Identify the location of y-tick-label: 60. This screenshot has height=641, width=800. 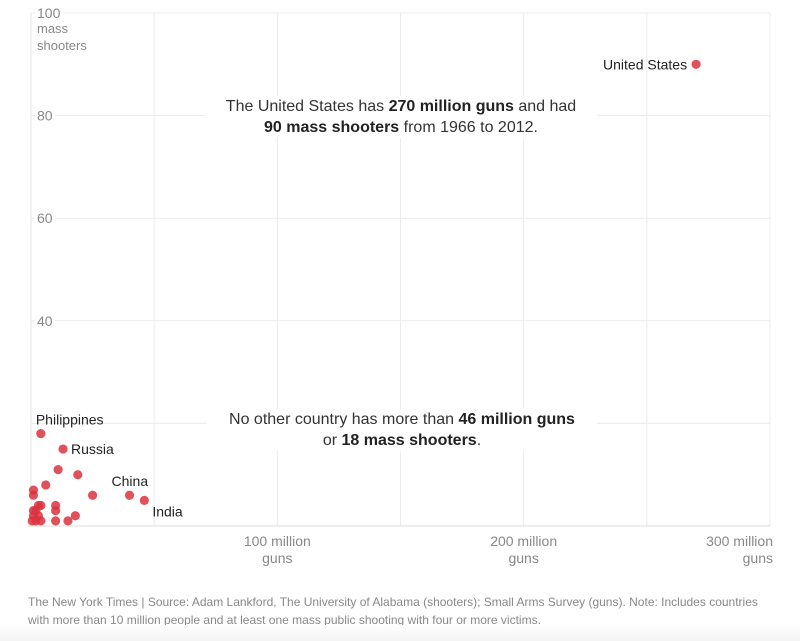
(45, 218).